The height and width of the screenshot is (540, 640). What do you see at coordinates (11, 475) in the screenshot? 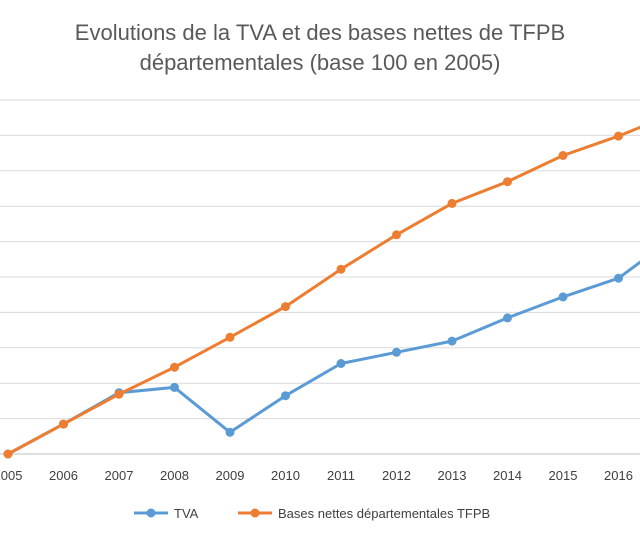
I see `x-tick-label: 2005` at bounding box center [11, 475].